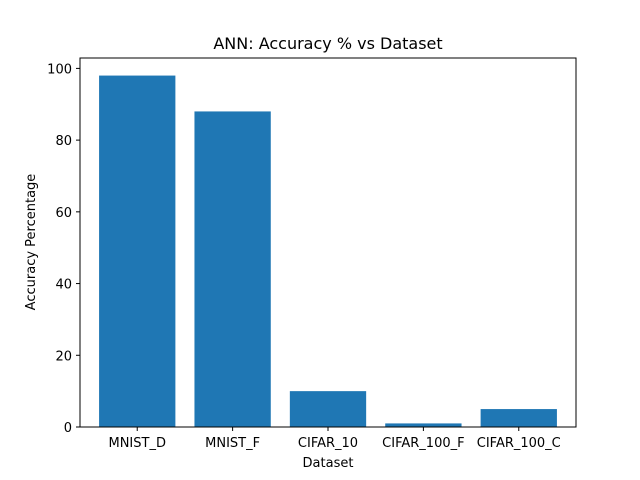 The height and width of the screenshot is (480, 640). What do you see at coordinates (63, 285) in the screenshot?
I see `y-tick-label: 40` at bounding box center [63, 285].